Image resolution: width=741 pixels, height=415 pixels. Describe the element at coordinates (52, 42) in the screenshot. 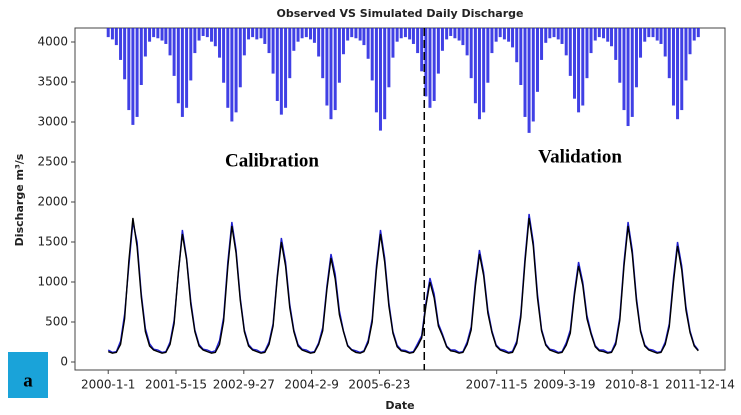

I see `y-tick-label: 4000` at that location.